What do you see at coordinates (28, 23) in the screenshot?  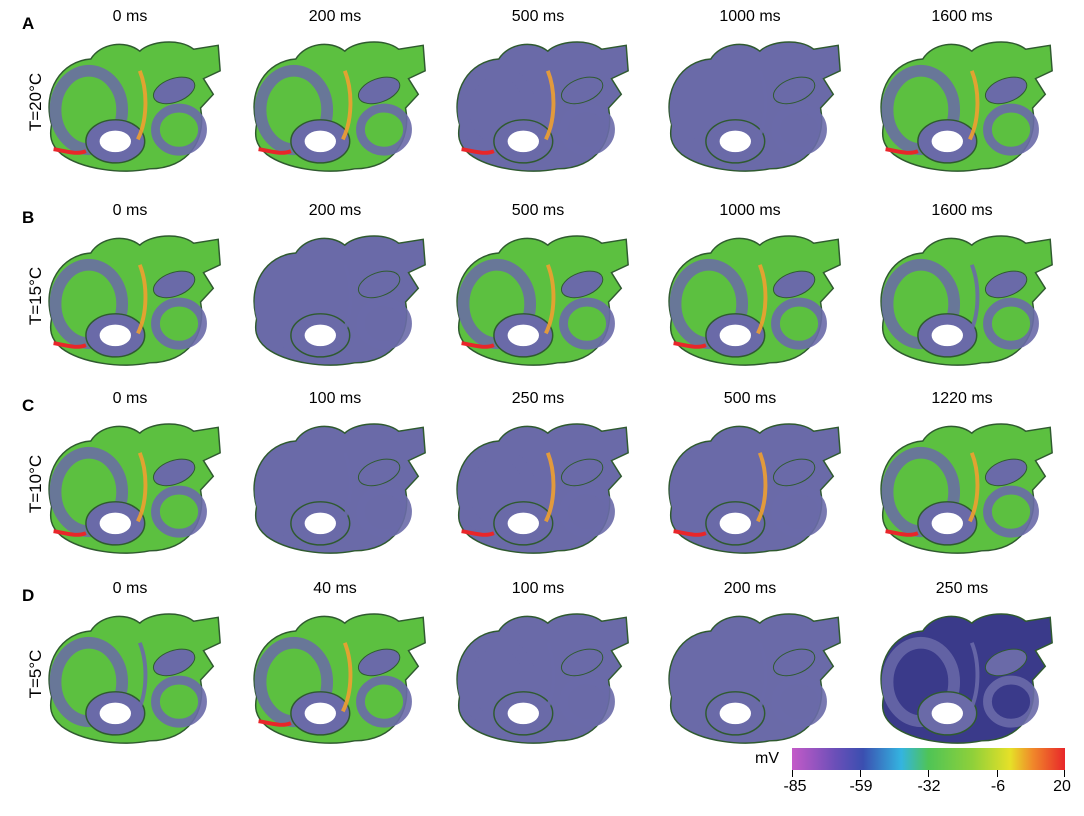 I see `panel-letter: A` at bounding box center [28, 23].